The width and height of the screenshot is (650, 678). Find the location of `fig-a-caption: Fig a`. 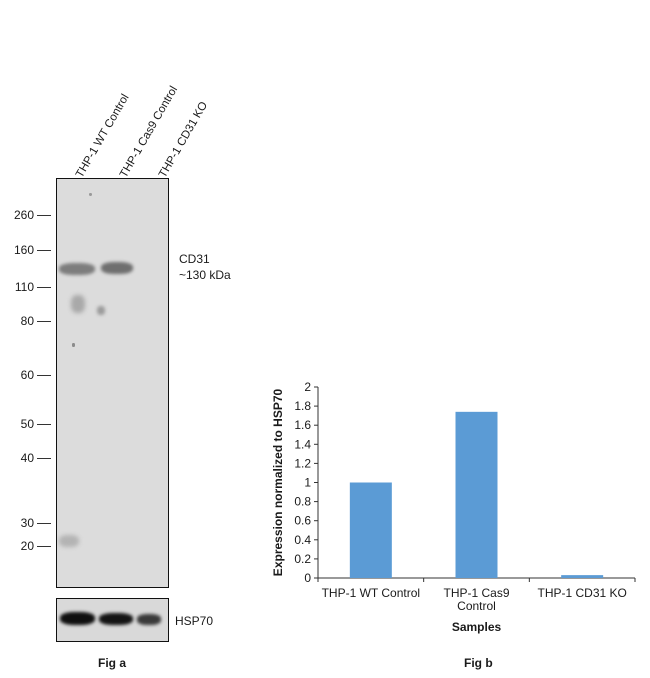

fig-a-caption: Fig a is located at coordinates (112, 663).